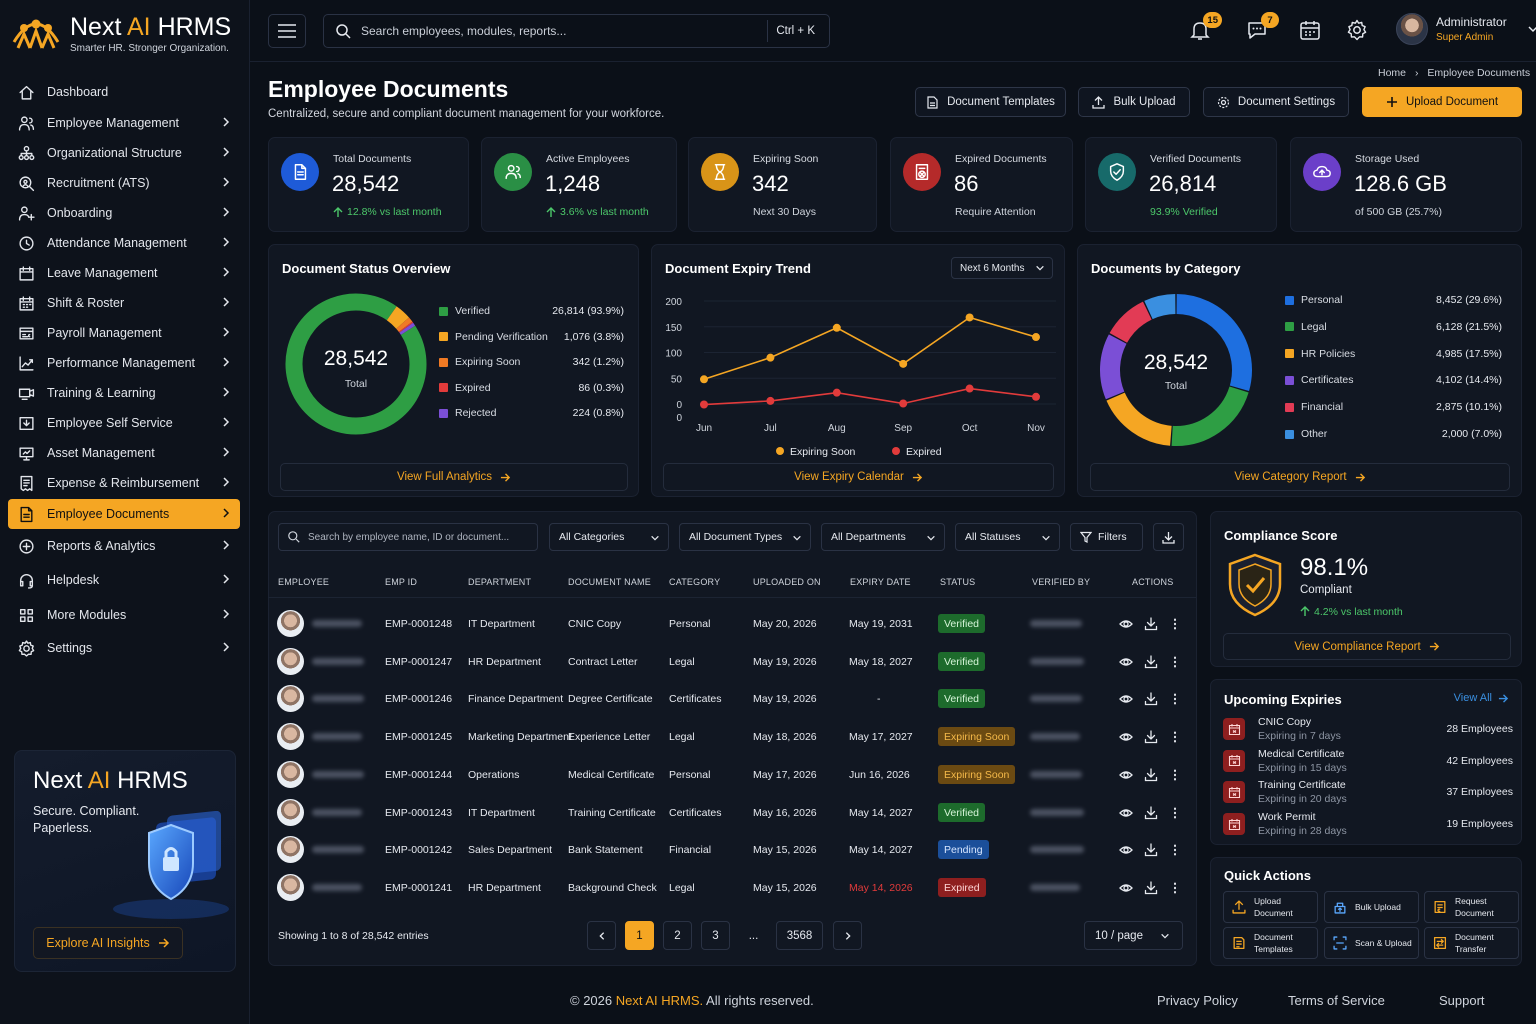 Image resolution: width=1536 pixels, height=1024 pixels. What do you see at coordinates (1153, 582) in the screenshot?
I see `column-header: ACTIONS` at bounding box center [1153, 582].